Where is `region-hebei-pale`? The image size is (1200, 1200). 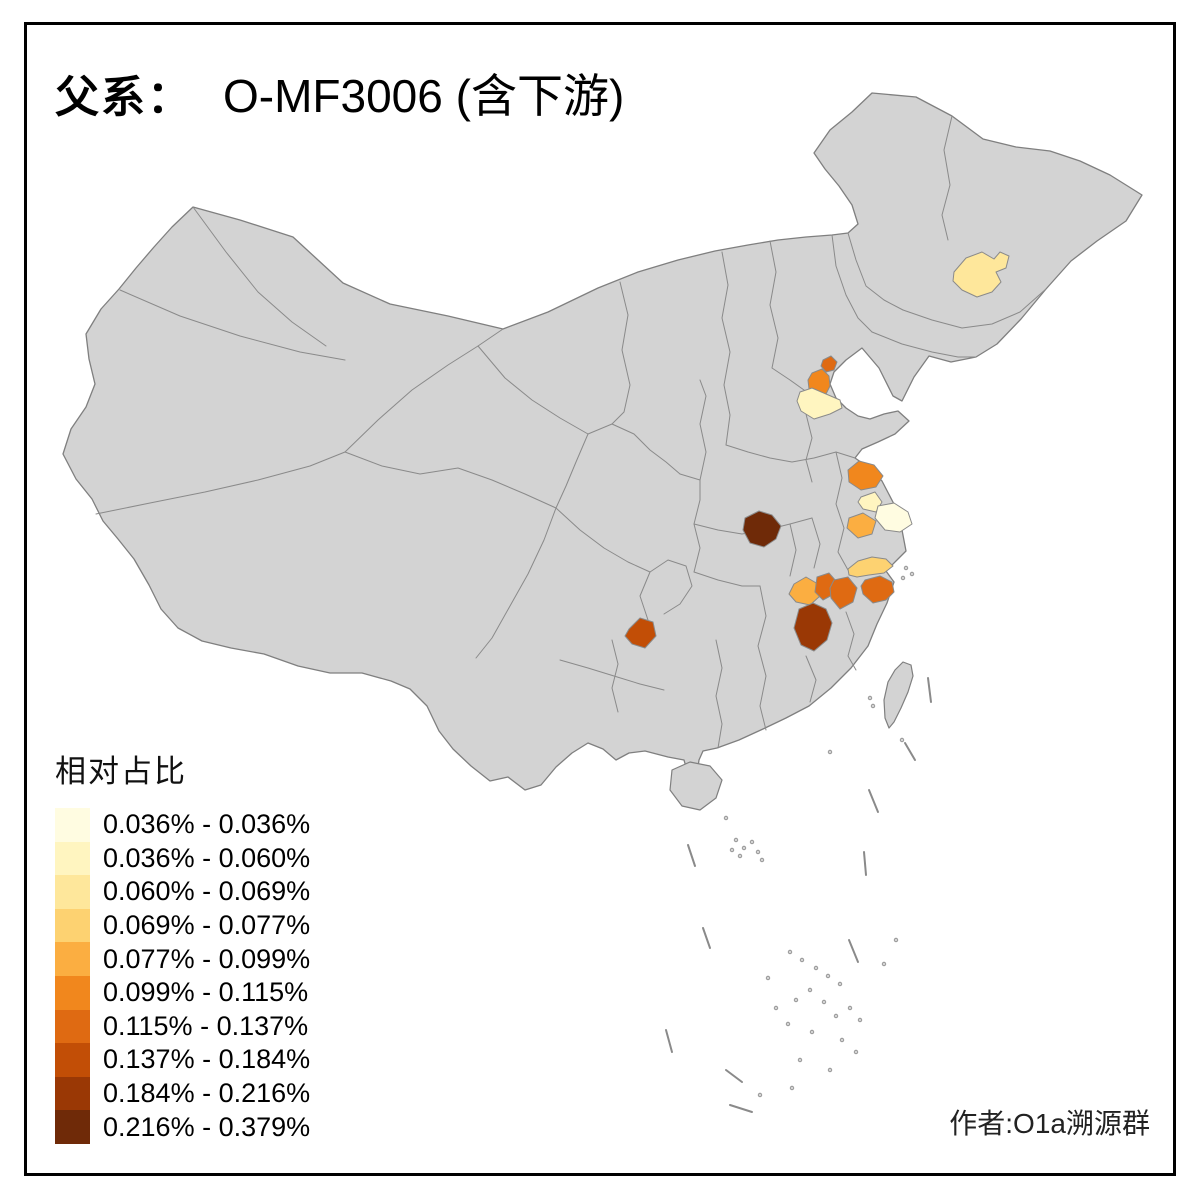
region-hebei-pale is located at coordinates (819, 403).